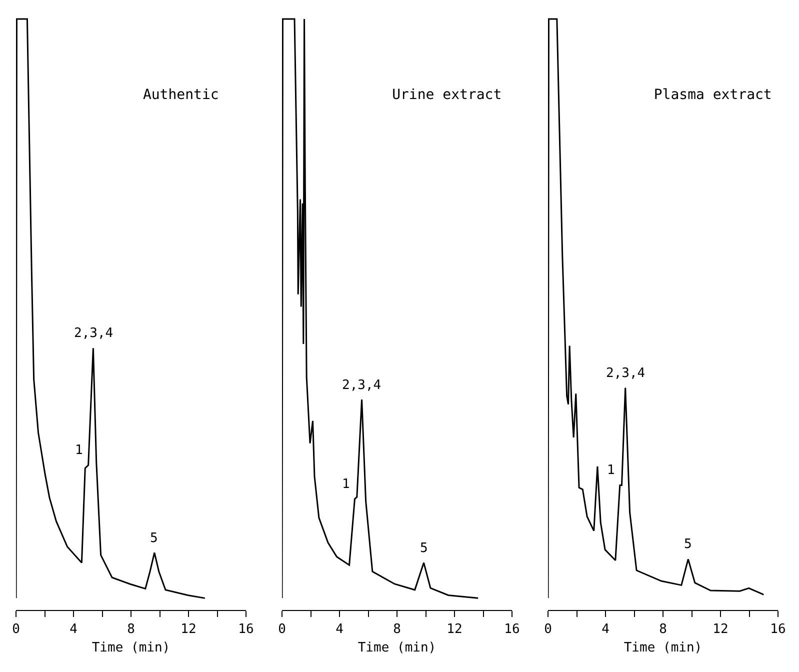 The width and height of the screenshot is (799, 672). What do you see at coordinates (180, 94) in the screenshot?
I see `text: Authentic` at bounding box center [180, 94].